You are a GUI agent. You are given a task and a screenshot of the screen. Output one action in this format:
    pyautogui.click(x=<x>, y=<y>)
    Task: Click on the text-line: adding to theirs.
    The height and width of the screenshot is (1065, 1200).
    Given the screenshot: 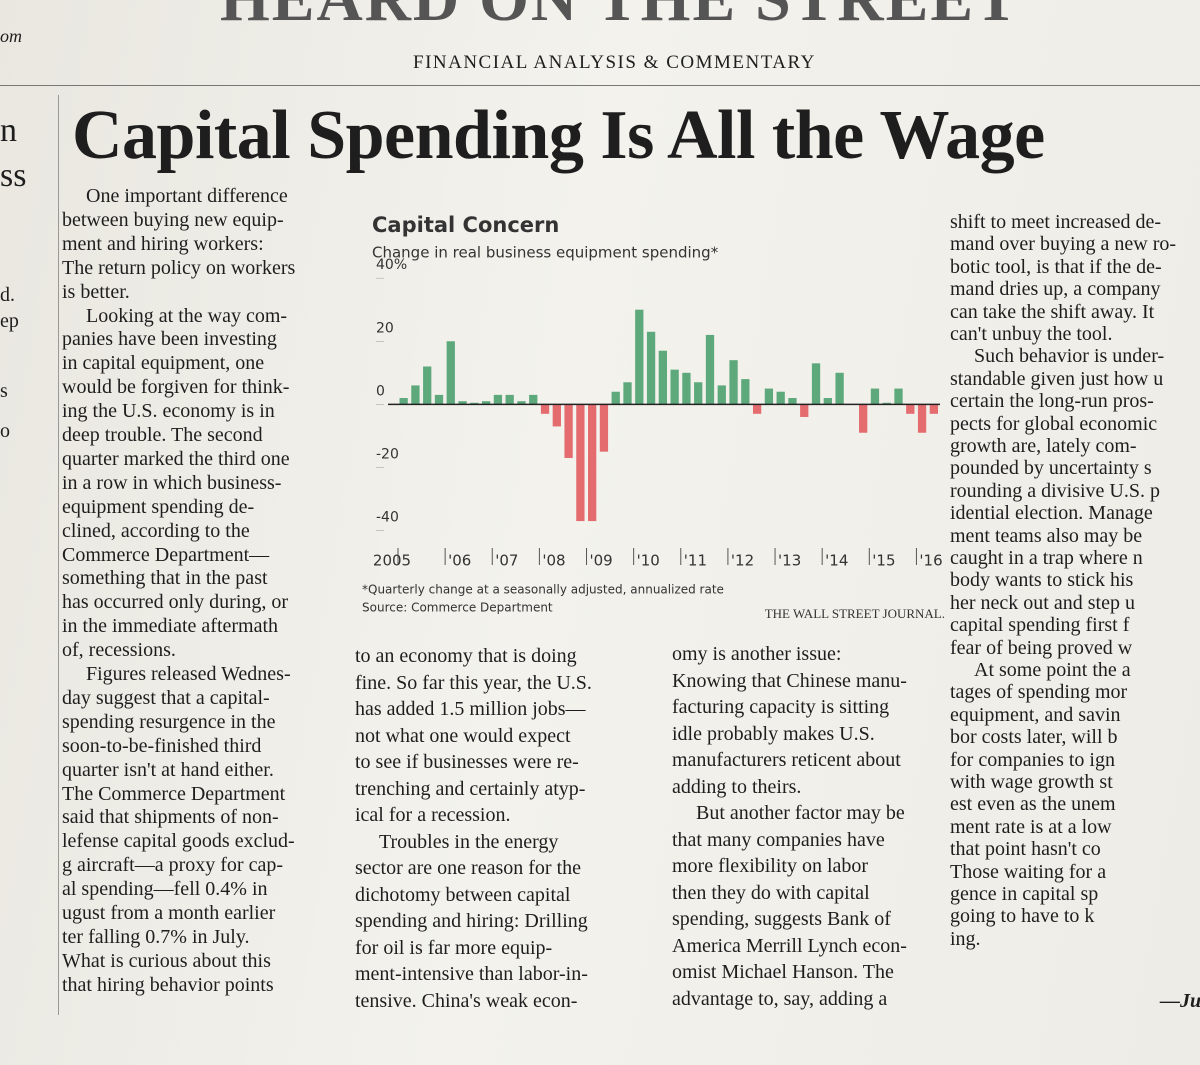 What is the action you would take?
    pyautogui.click(x=737, y=786)
    